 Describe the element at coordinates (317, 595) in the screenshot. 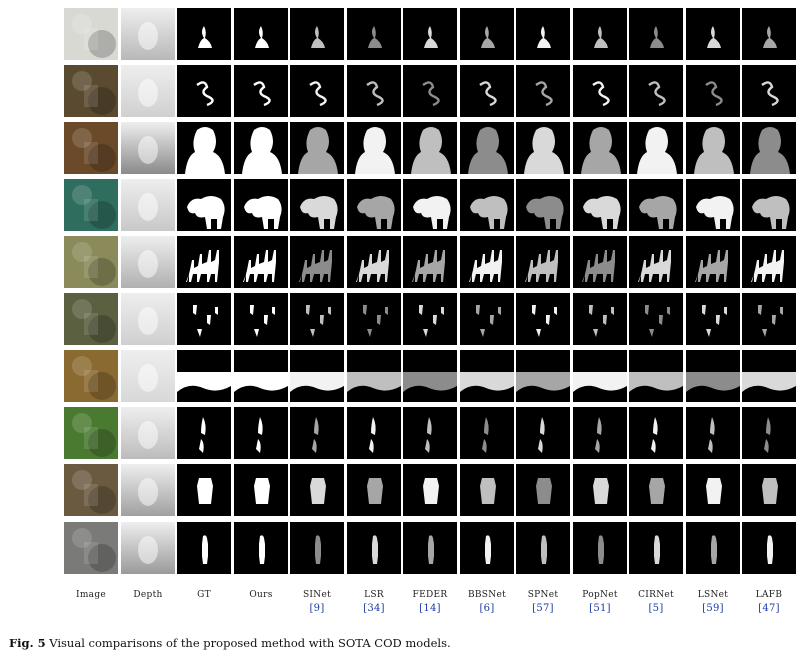

I see `column-name: SINet` at that location.